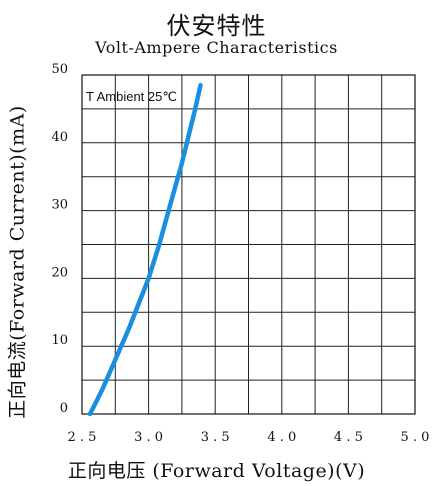  I want to click on x-tick-labels: 2 . 5 3 . 0 3 . 5 4 . 0 4 . 5 5 . 0, so click(249, 437).